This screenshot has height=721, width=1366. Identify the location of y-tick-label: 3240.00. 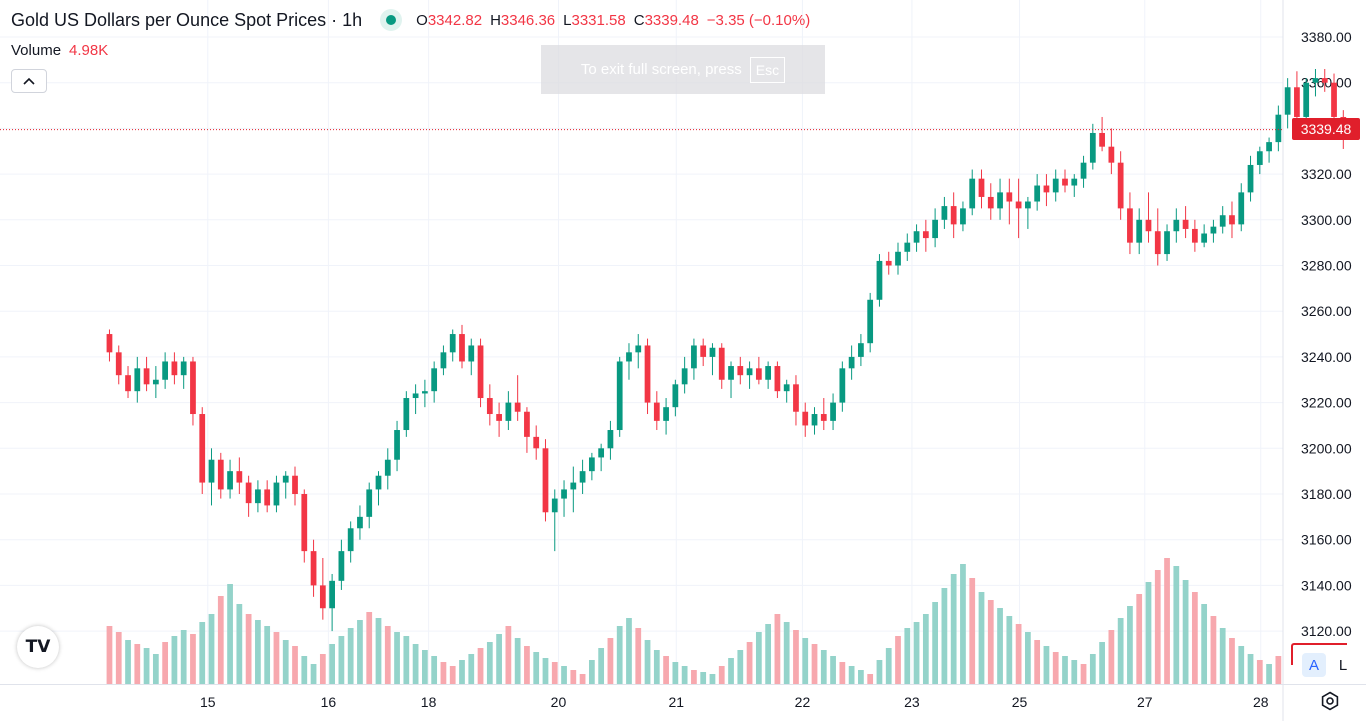
(1326, 357).